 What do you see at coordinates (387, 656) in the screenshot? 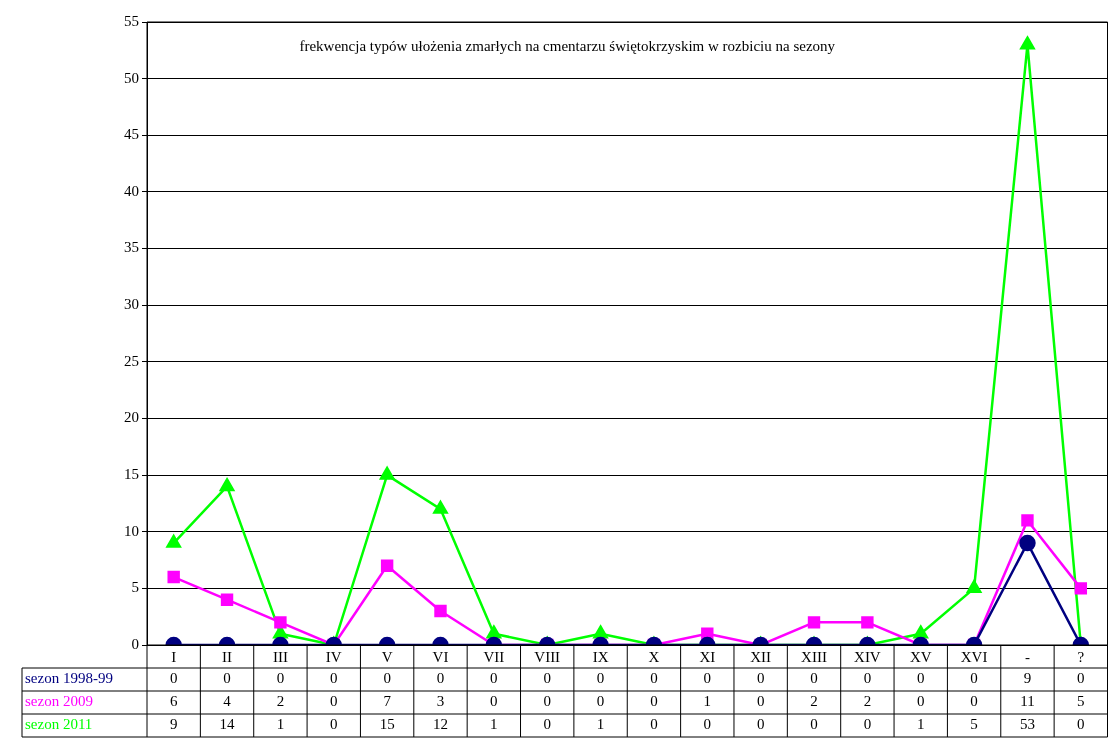
I see `x-tick-label: V` at bounding box center [387, 656].